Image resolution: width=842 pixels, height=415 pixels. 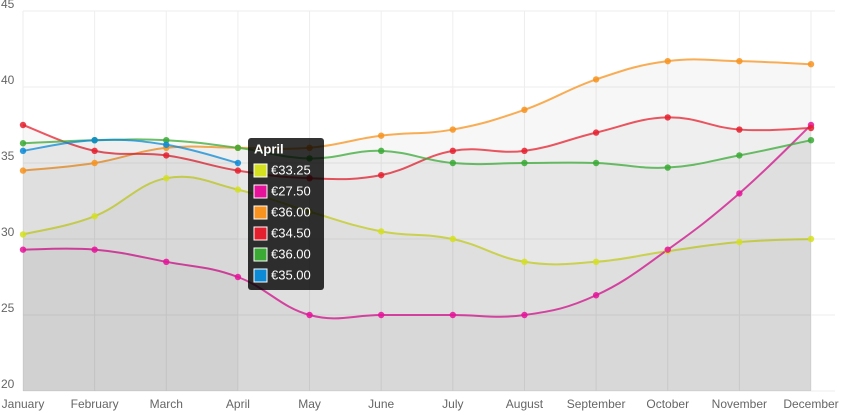 What do you see at coordinates (166, 404) in the screenshot?
I see `x-tick-label: March` at bounding box center [166, 404].